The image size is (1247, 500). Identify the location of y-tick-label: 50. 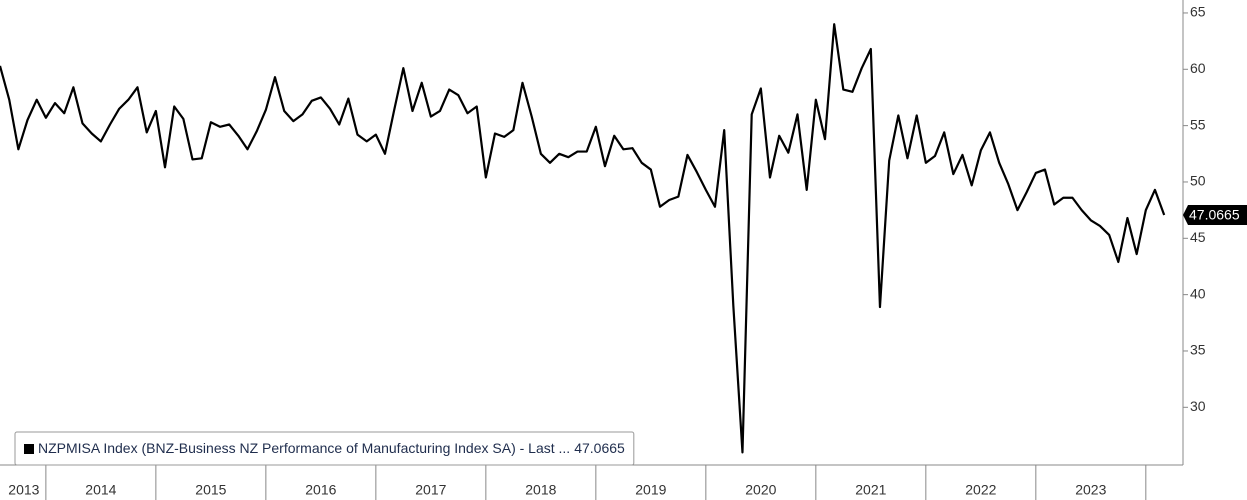
(1198, 181).